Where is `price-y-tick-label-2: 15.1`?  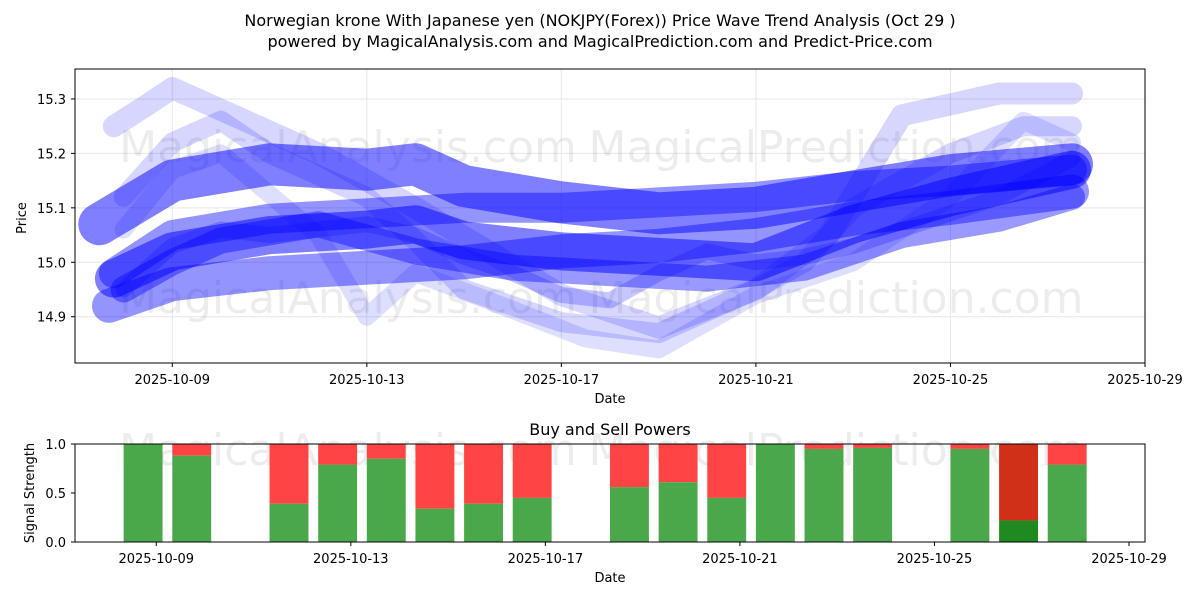
price-y-tick-label-2: 15.1 is located at coordinates (51, 209).